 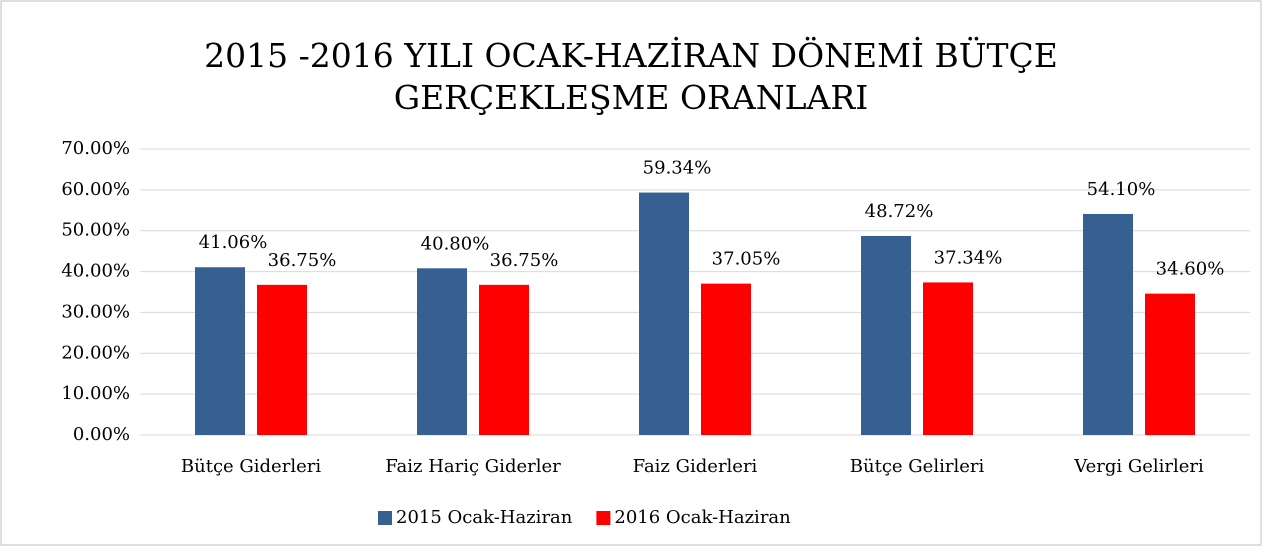 What do you see at coordinates (1121, 189) in the screenshot?
I see `data-label: 54.10%` at bounding box center [1121, 189].